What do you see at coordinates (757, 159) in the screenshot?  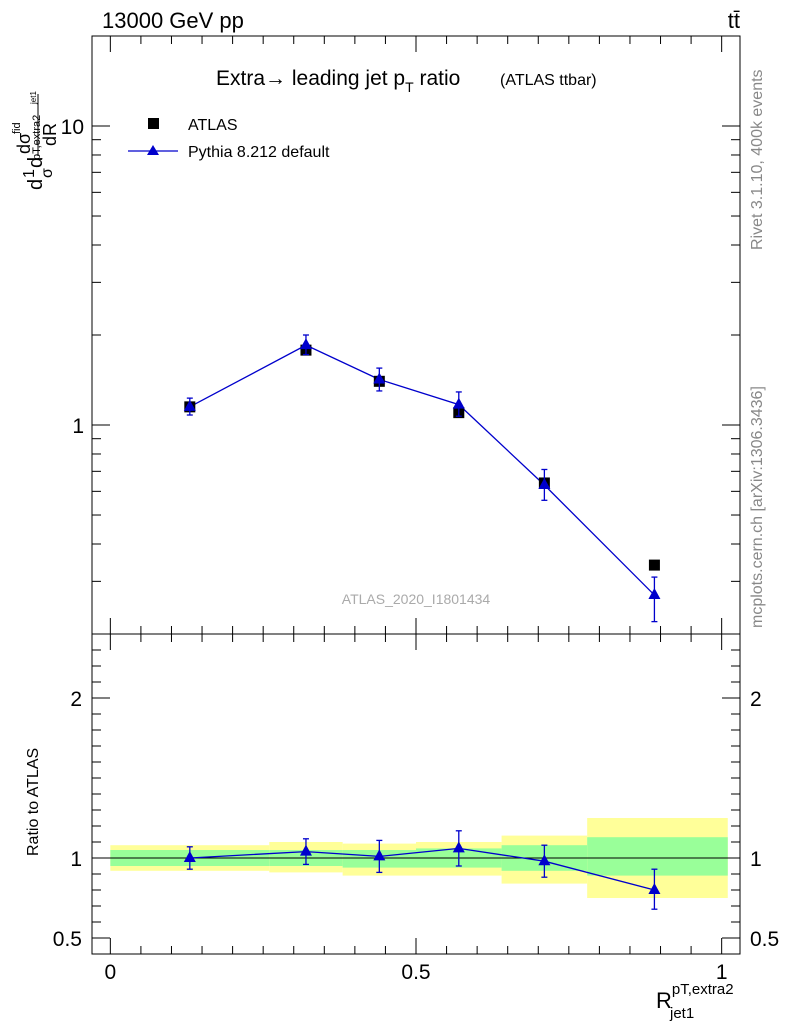 I see `rivet-info-label: Rivet 3.1.10, 400k events` at bounding box center [757, 159].